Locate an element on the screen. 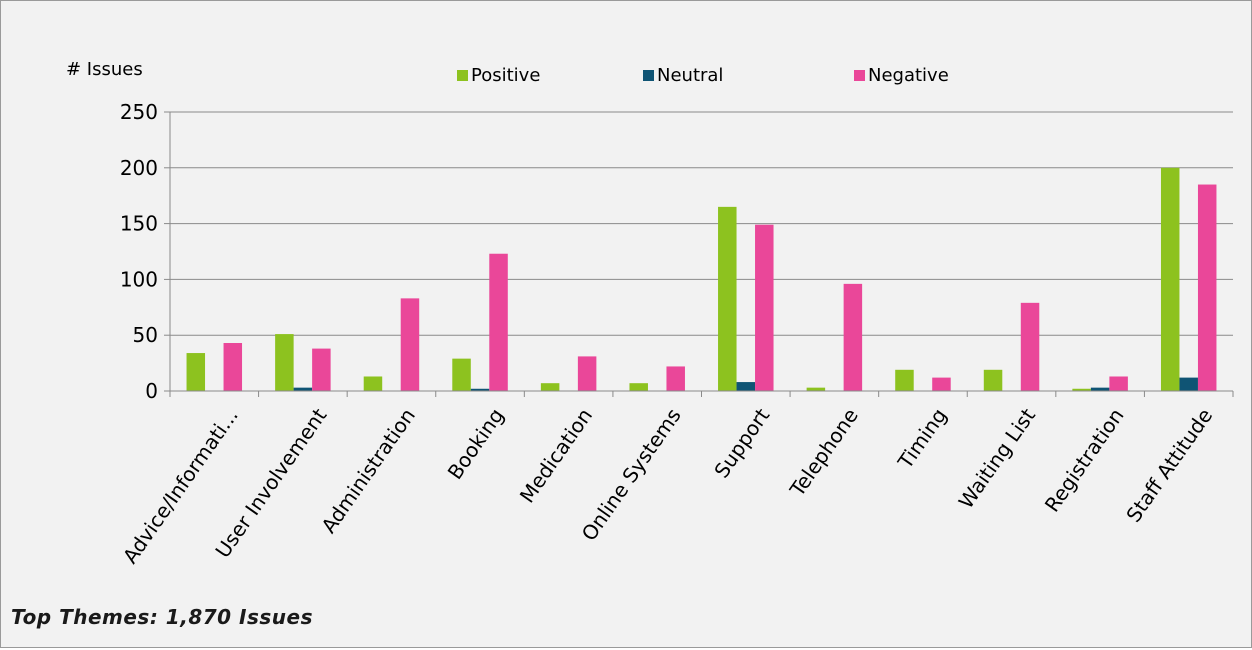 This screenshot has width=1252, height=650. y-tick-label: 50 is located at coordinates (145, 335).